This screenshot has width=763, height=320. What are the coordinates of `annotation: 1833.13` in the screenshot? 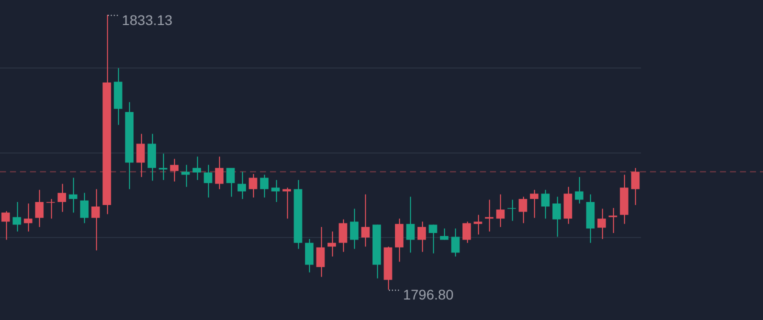 It's located at (147, 20).